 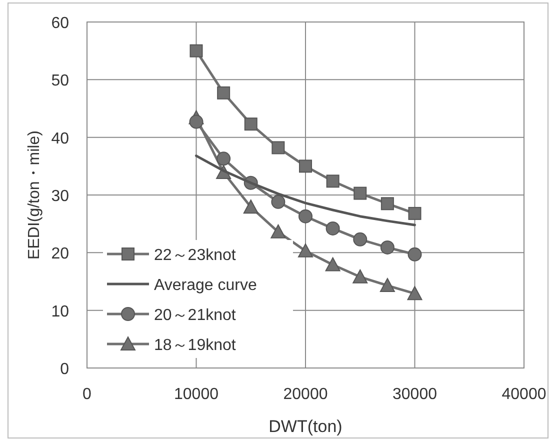 What do you see at coordinates (60, 81) in the screenshot?
I see `y-tick-label: 50` at bounding box center [60, 81].